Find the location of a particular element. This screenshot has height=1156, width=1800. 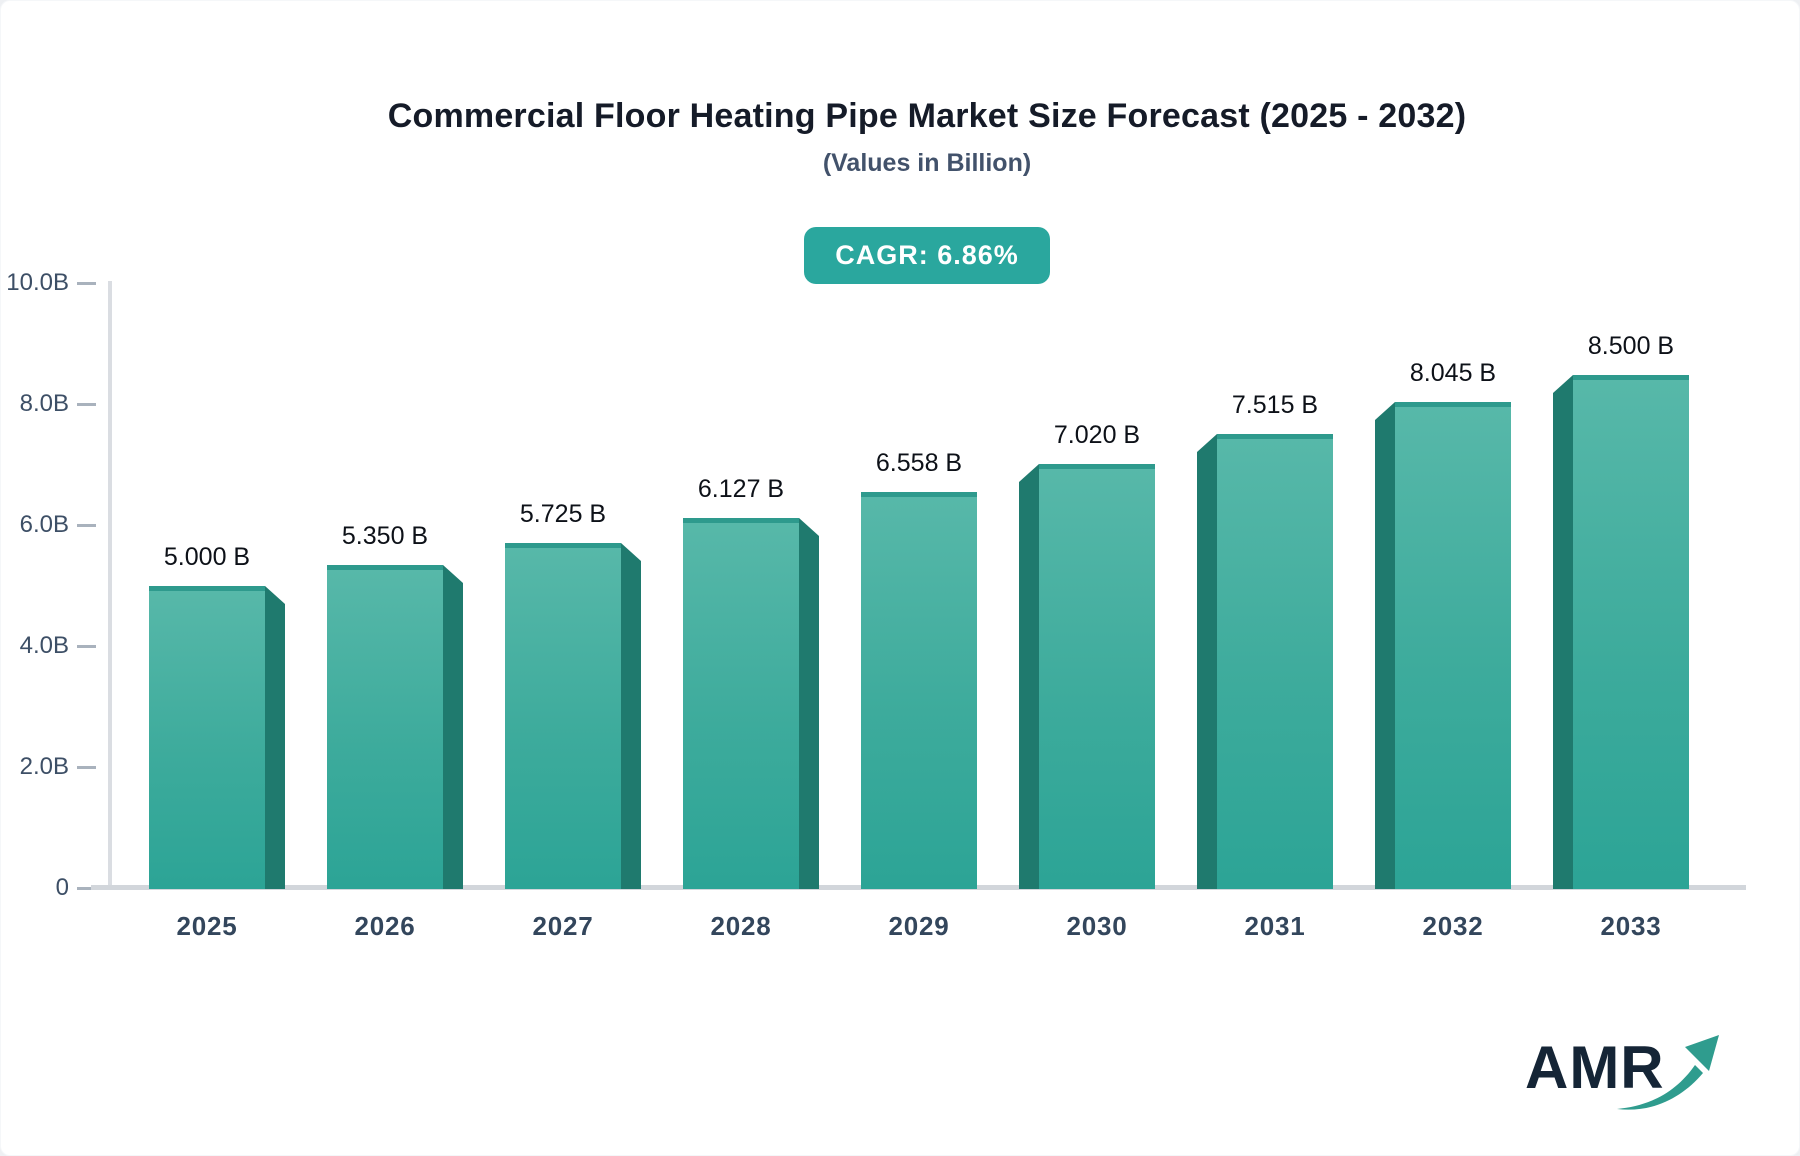

cagr-badge: CAGR: 6.86% is located at coordinates (927, 255).